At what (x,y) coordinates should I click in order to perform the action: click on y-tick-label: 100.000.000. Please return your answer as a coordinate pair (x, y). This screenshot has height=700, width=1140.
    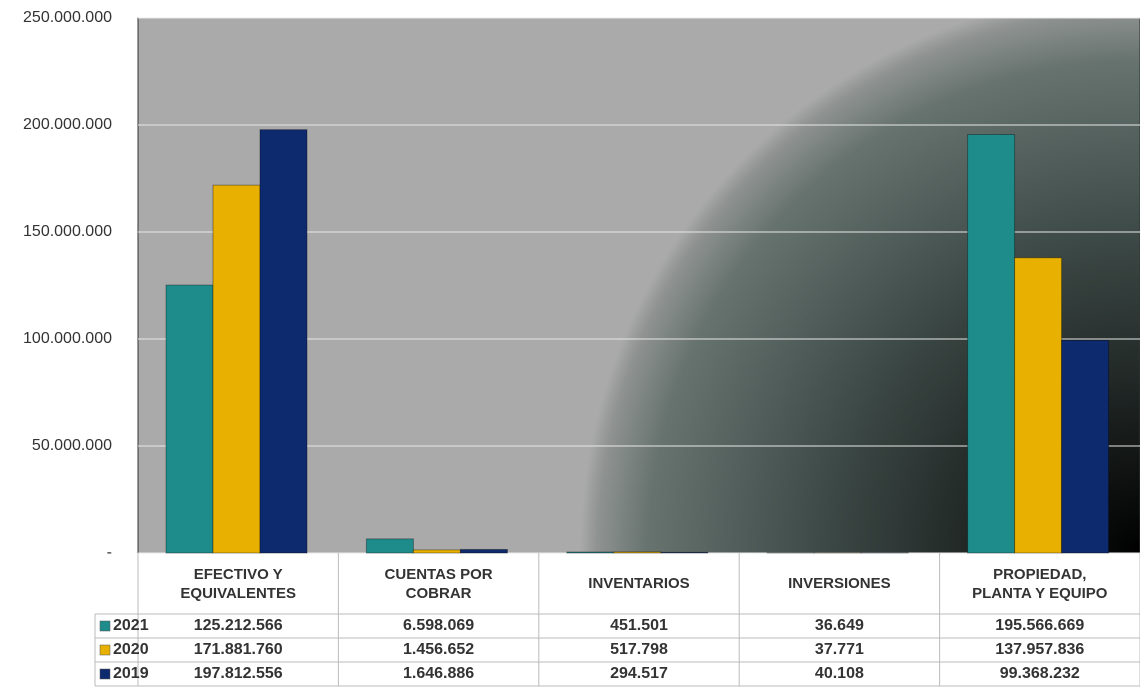
    Looking at the image, I should click on (67, 338).